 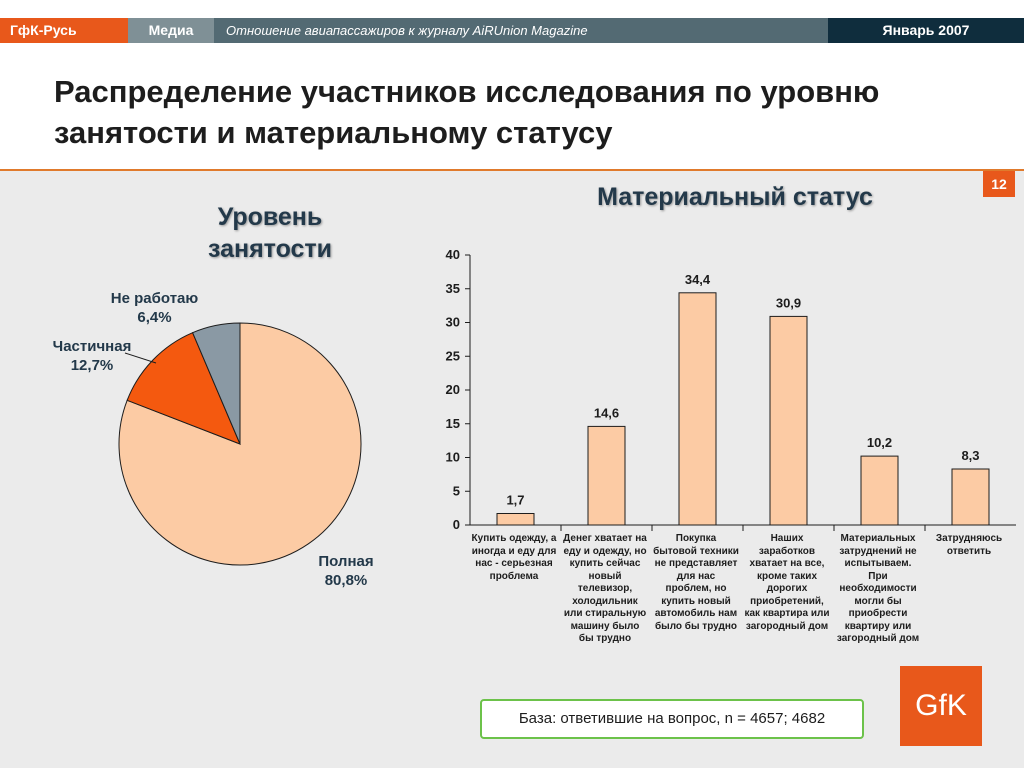 I want to click on y-tick-label: 30, so click(x=453, y=322).